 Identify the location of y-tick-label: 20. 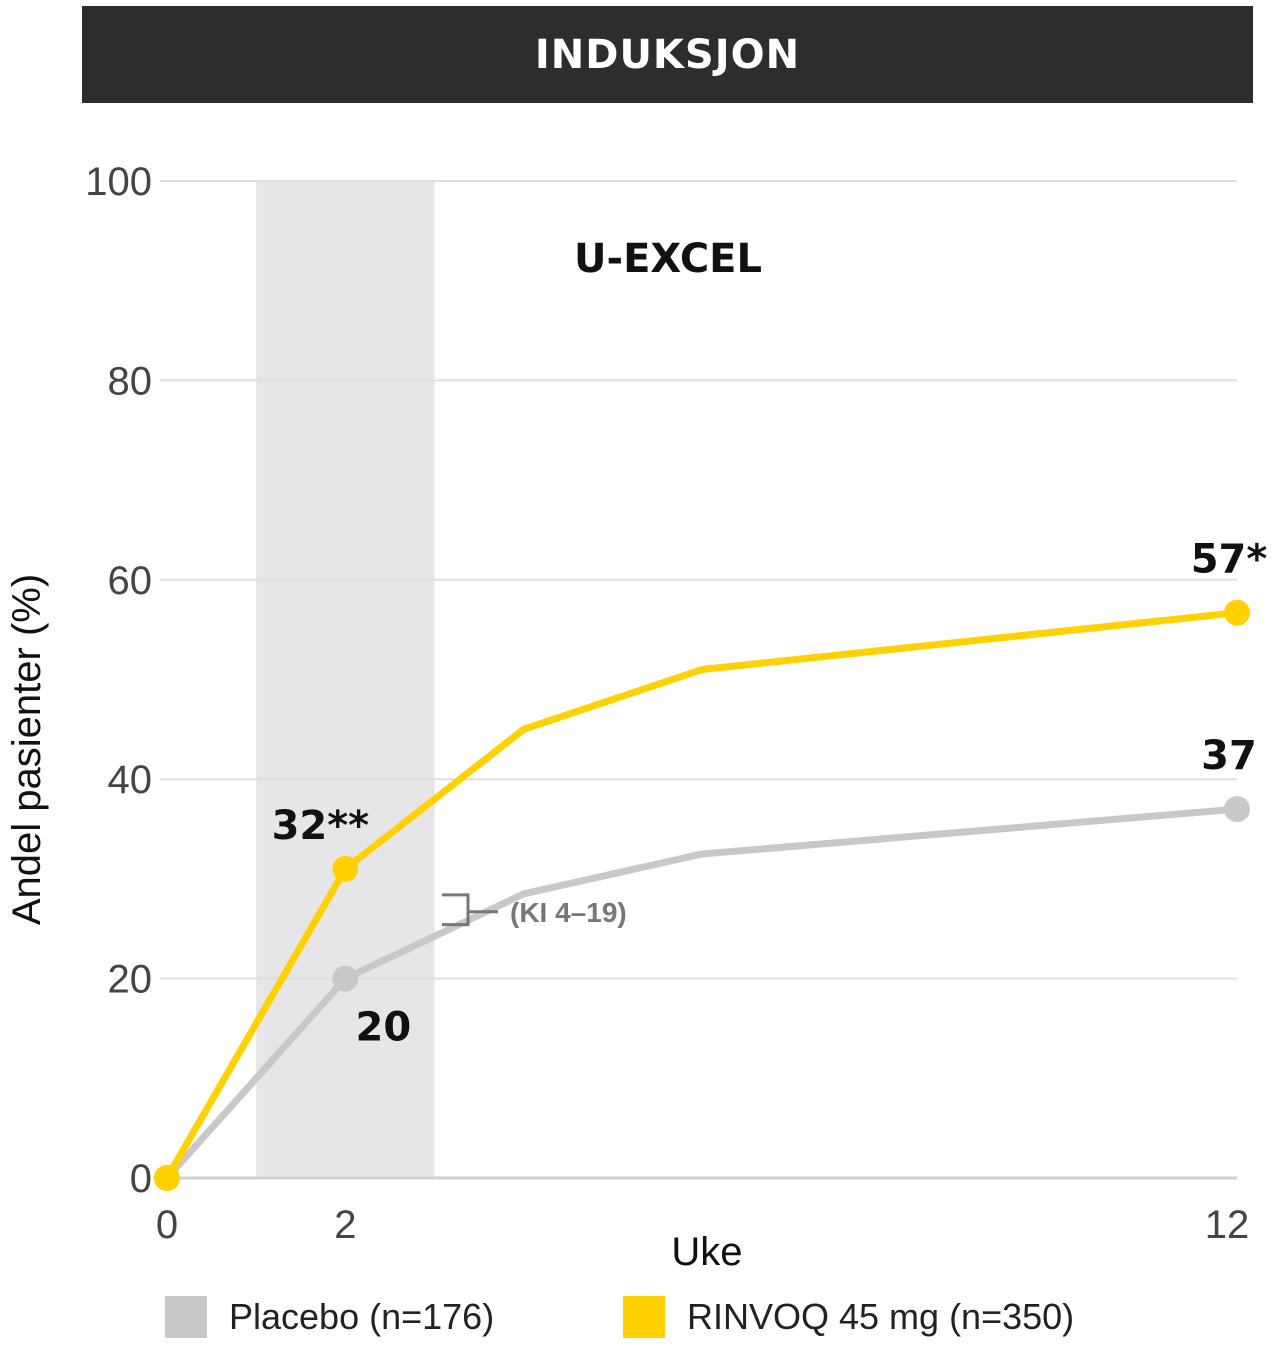
(130, 980).